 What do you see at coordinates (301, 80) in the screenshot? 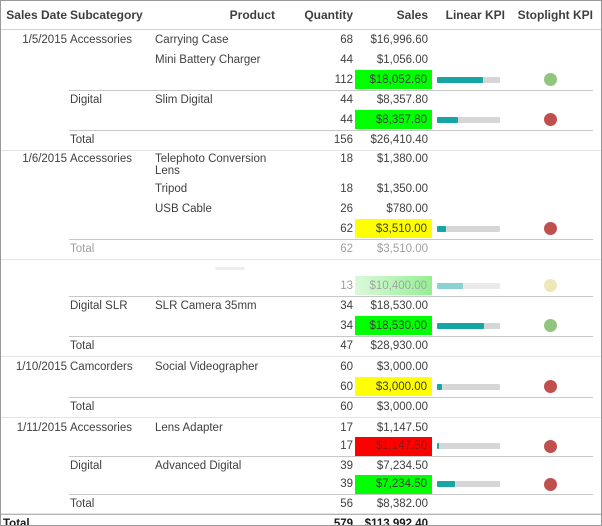
I see `table-row: 112 $18,052.60` at bounding box center [301, 80].